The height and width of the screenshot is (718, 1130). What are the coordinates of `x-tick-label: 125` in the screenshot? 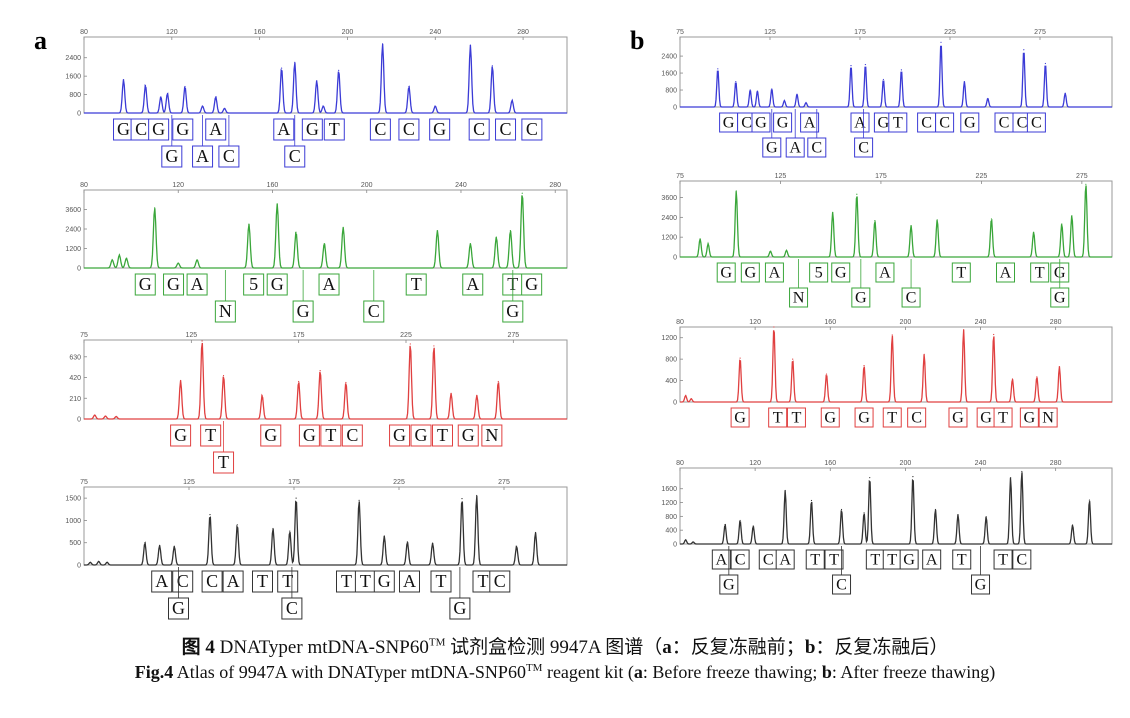 It's located at (781, 176).